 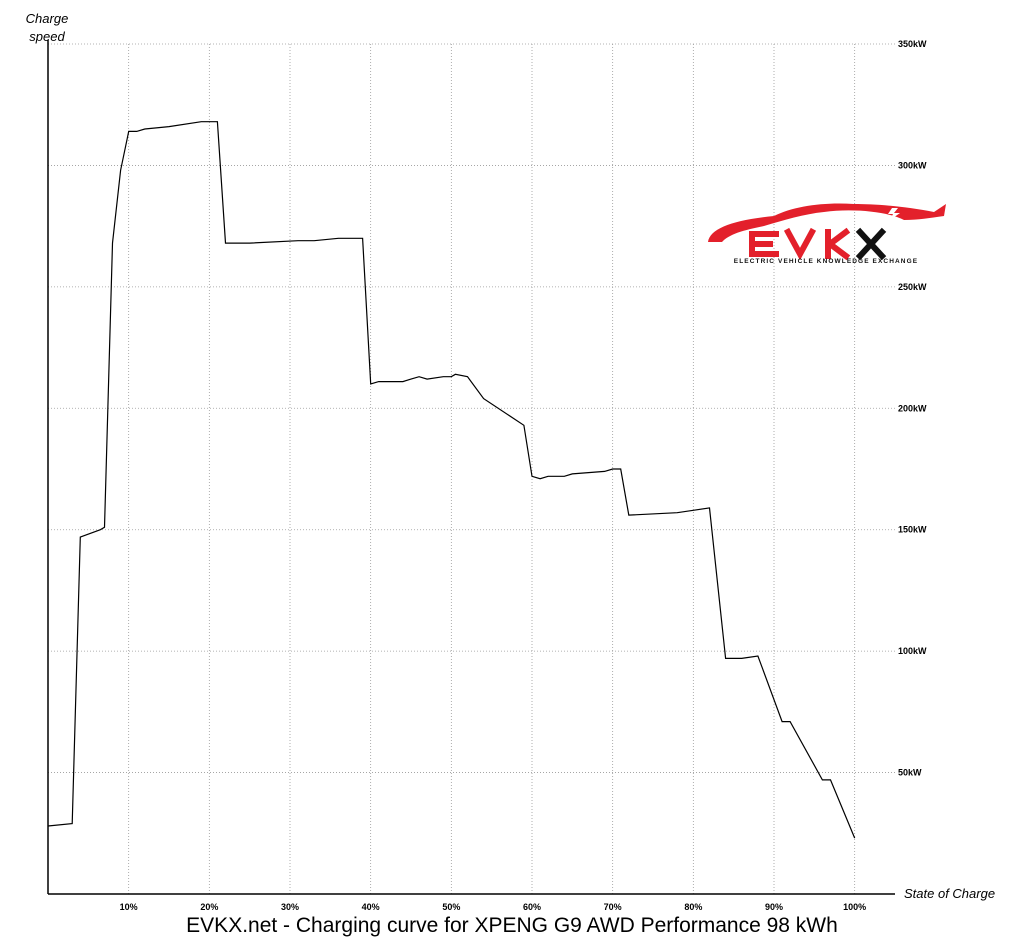 I want to click on x-tick-label: 20%, so click(x=209, y=907).